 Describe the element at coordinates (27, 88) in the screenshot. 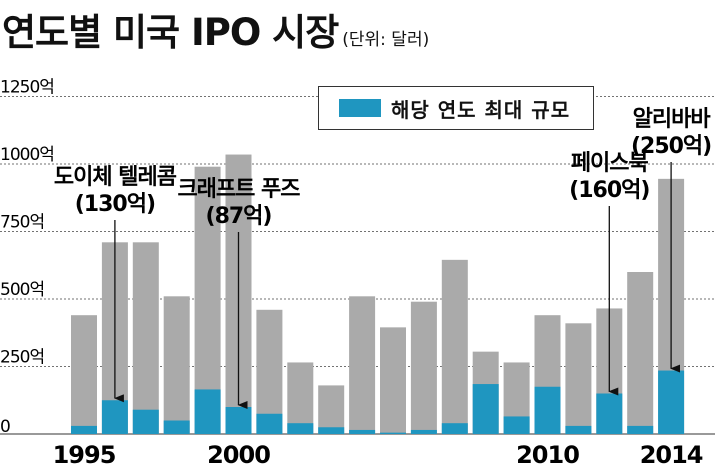

I see `y-tick-label: 1250억` at that location.